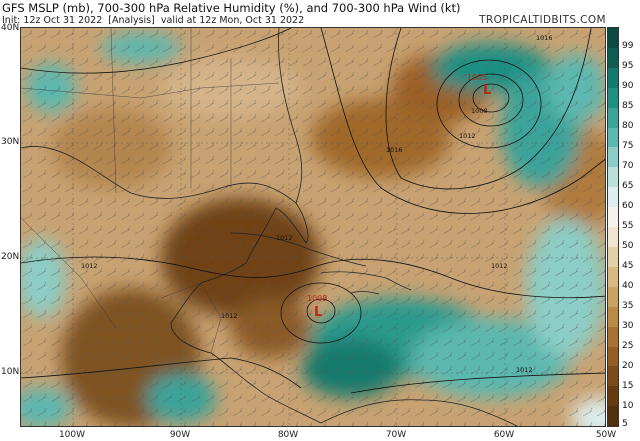 This screenshot has height=441, width=640. Describe the element at coordinates (628, 266) in the screenshot. I see `colorbar-tick: 45` at that location.